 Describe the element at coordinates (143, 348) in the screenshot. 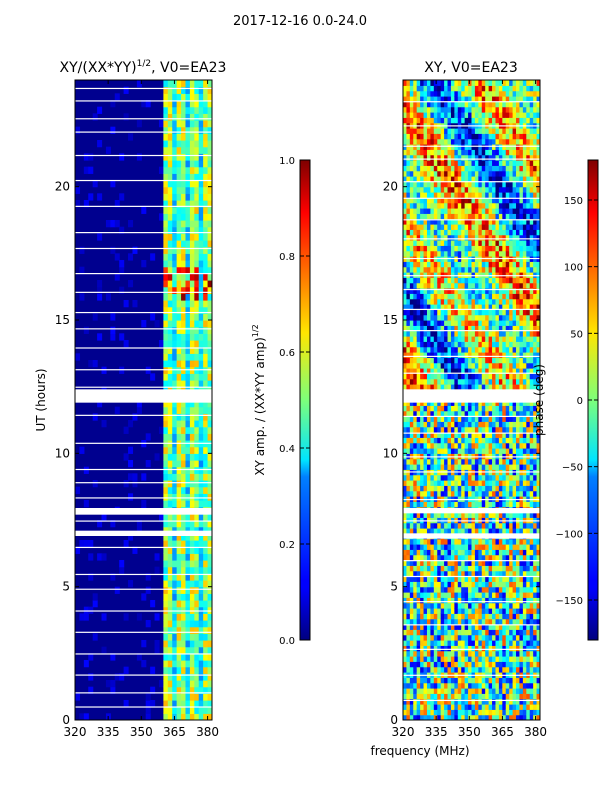

I see `data-gap-line` at that location.